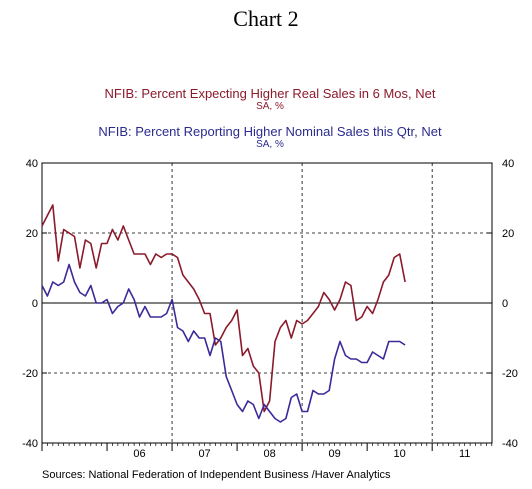 This screenshot has height=489, width=532. What do you see at coordinates (139, 454) in the screenshot?
I see `x-tick-label: 06` at bounding box center [139, 454].